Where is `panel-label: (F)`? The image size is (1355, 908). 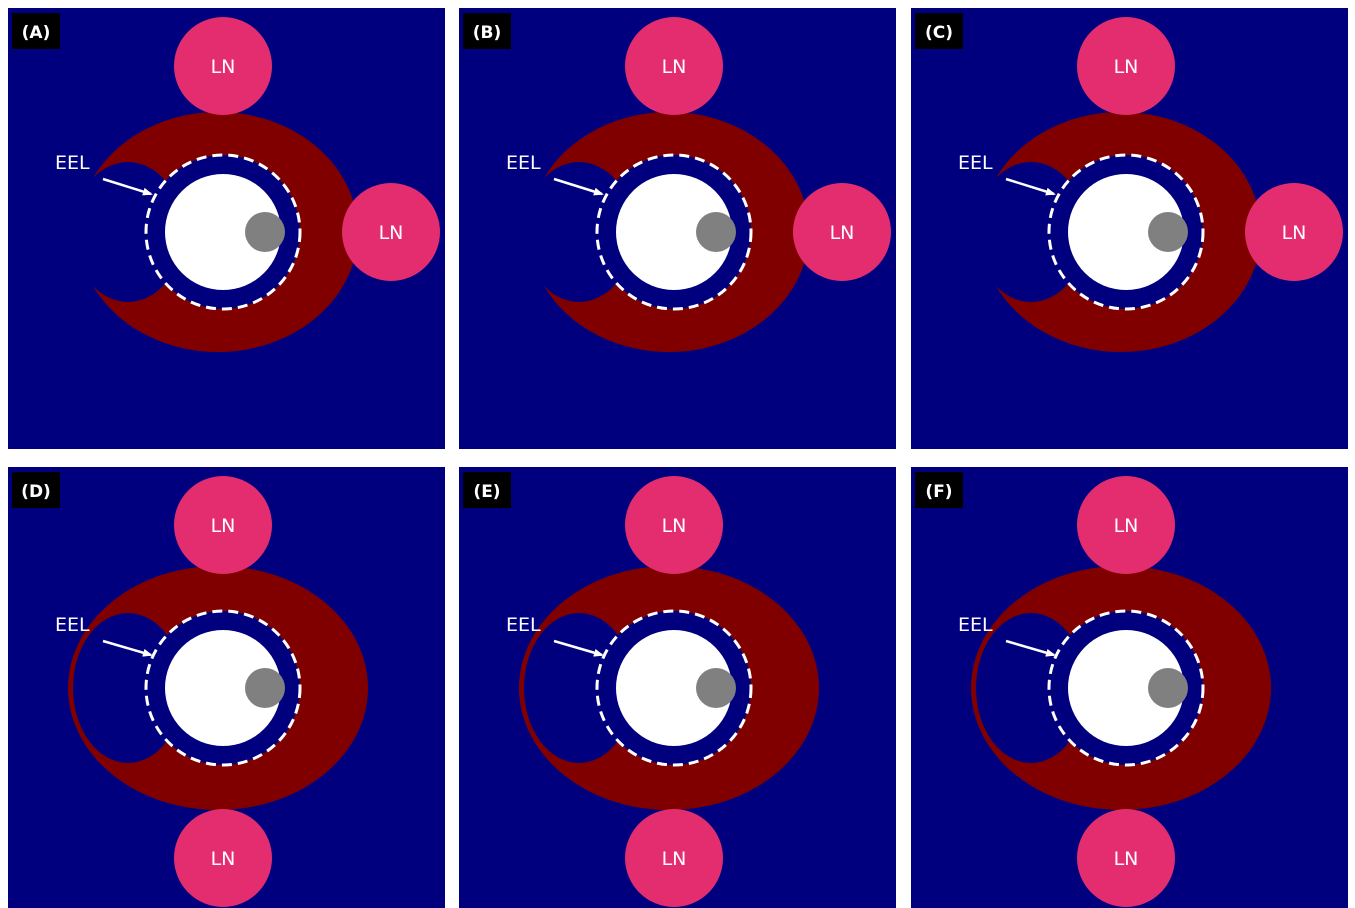 panel-label: (F) is located at coordinates (939, 490).